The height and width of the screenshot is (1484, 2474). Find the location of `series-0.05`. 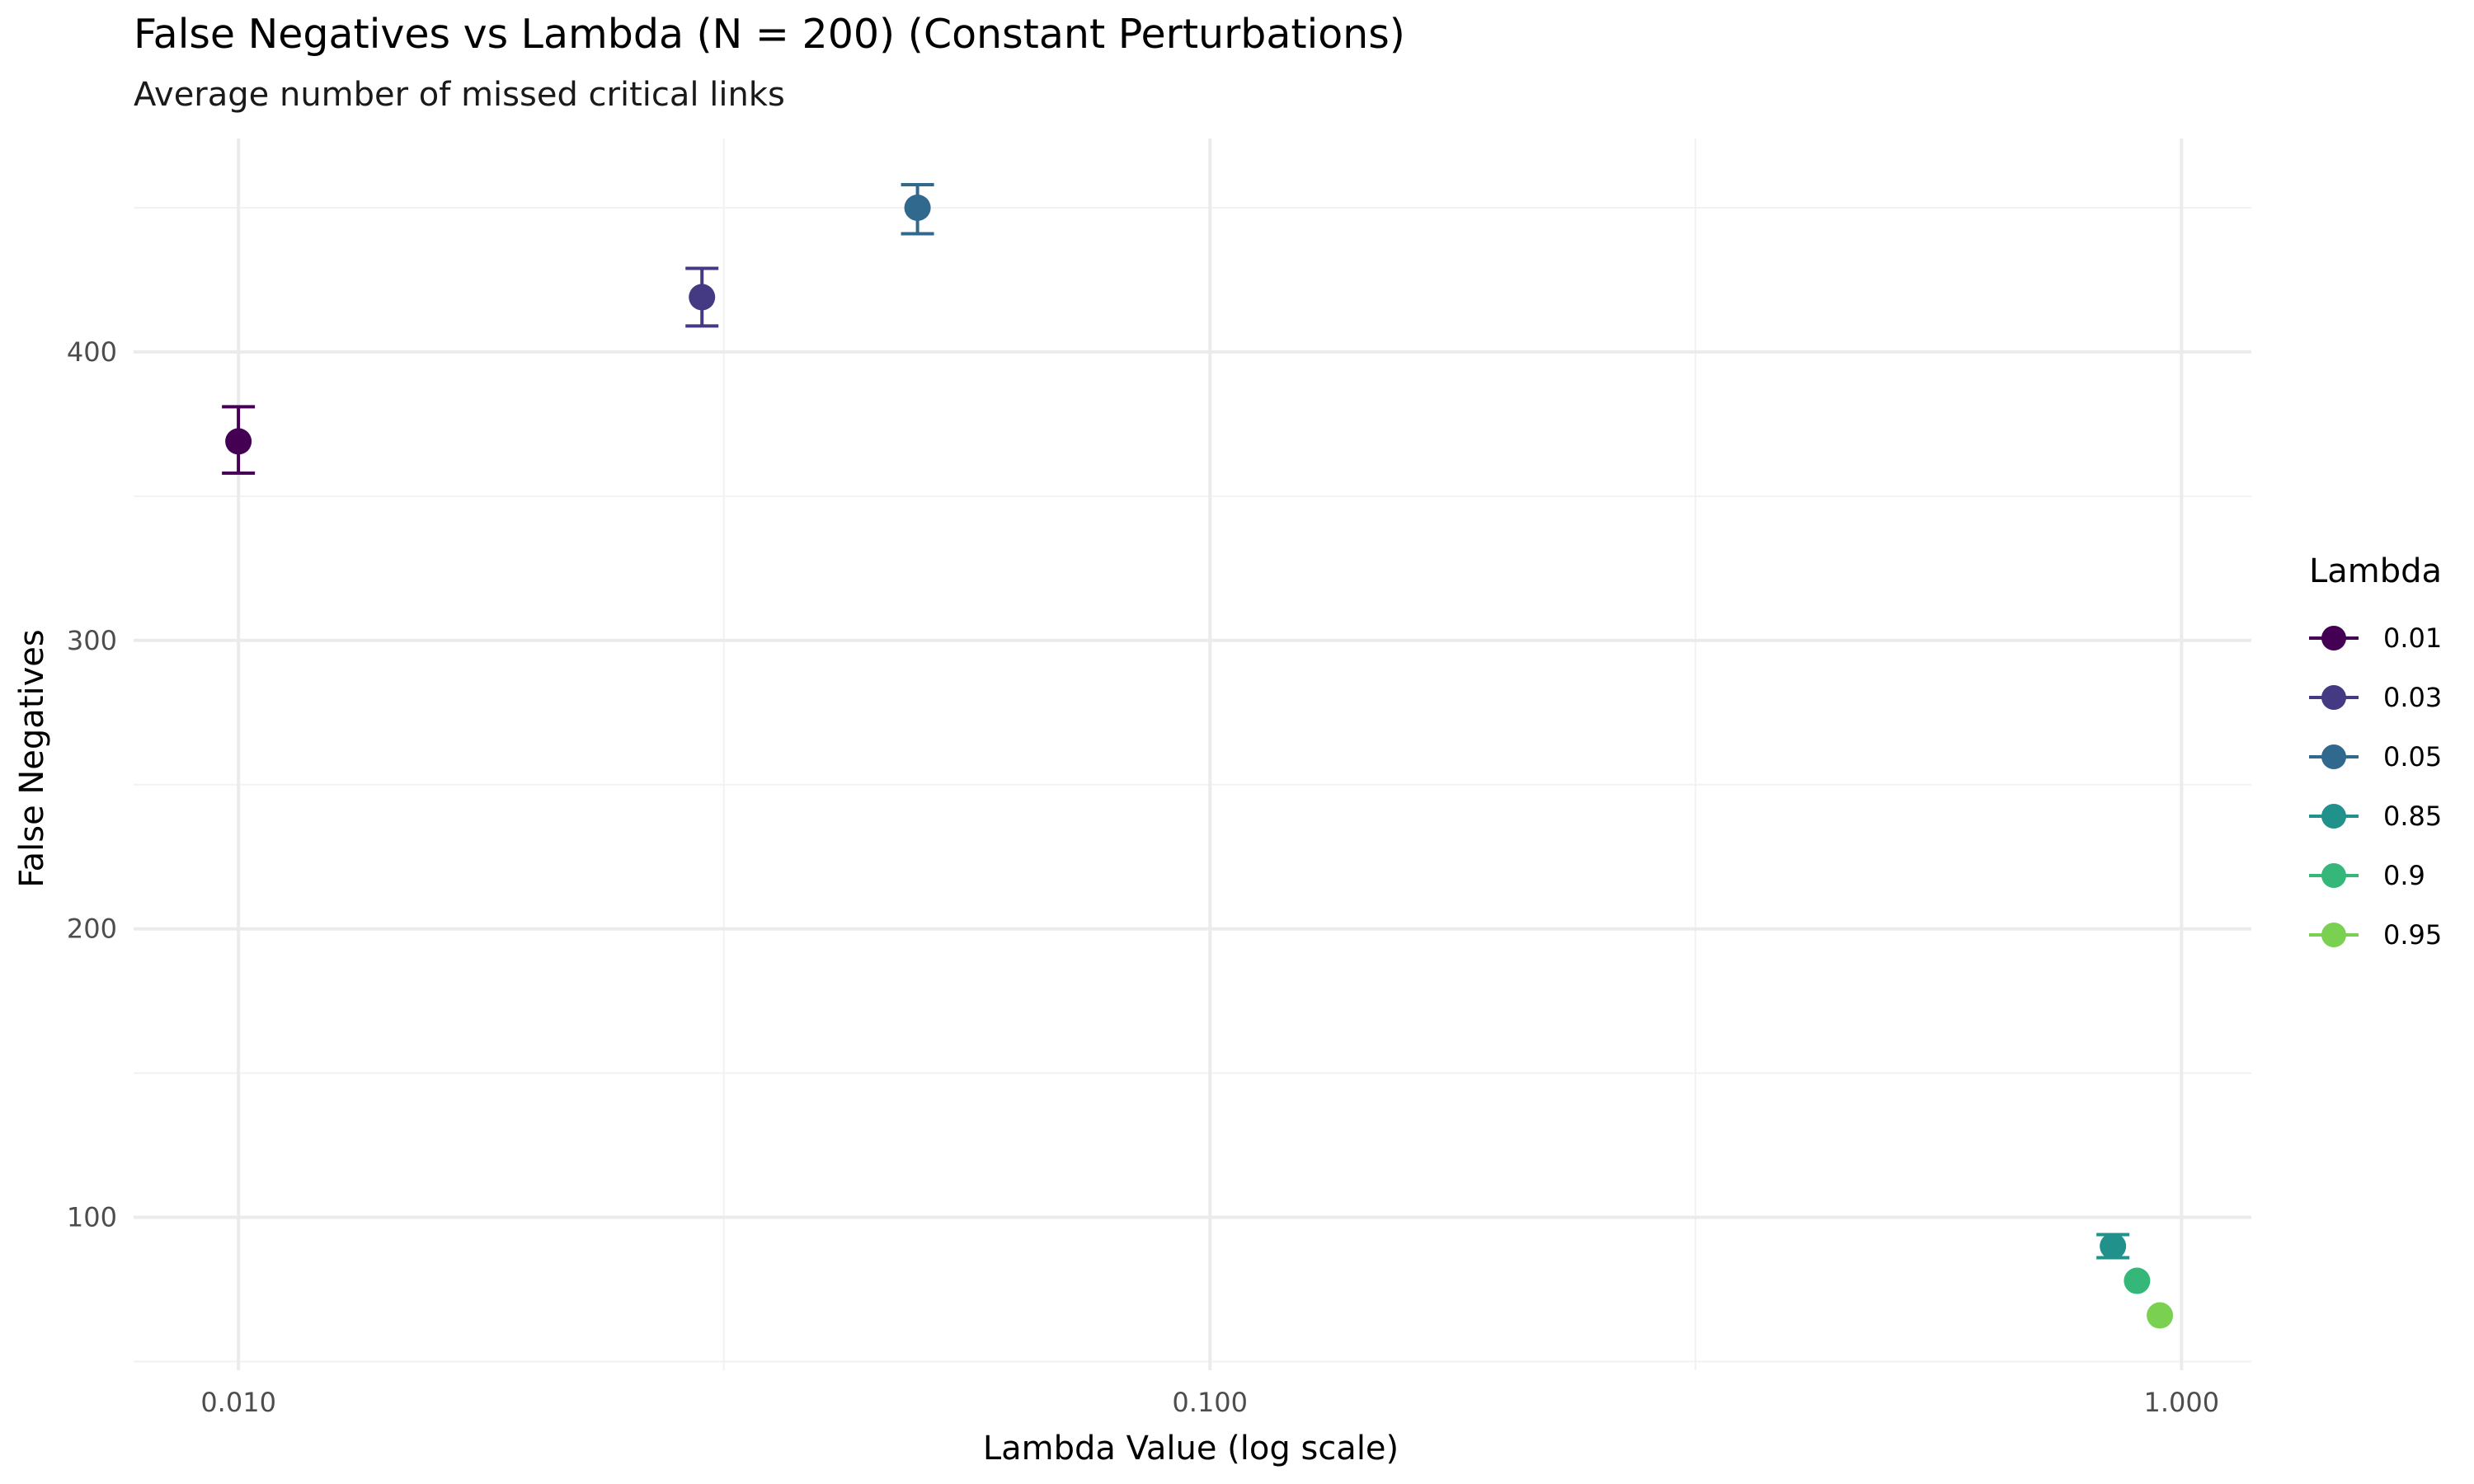

series-0.05 is located at coordinates (917, 209).